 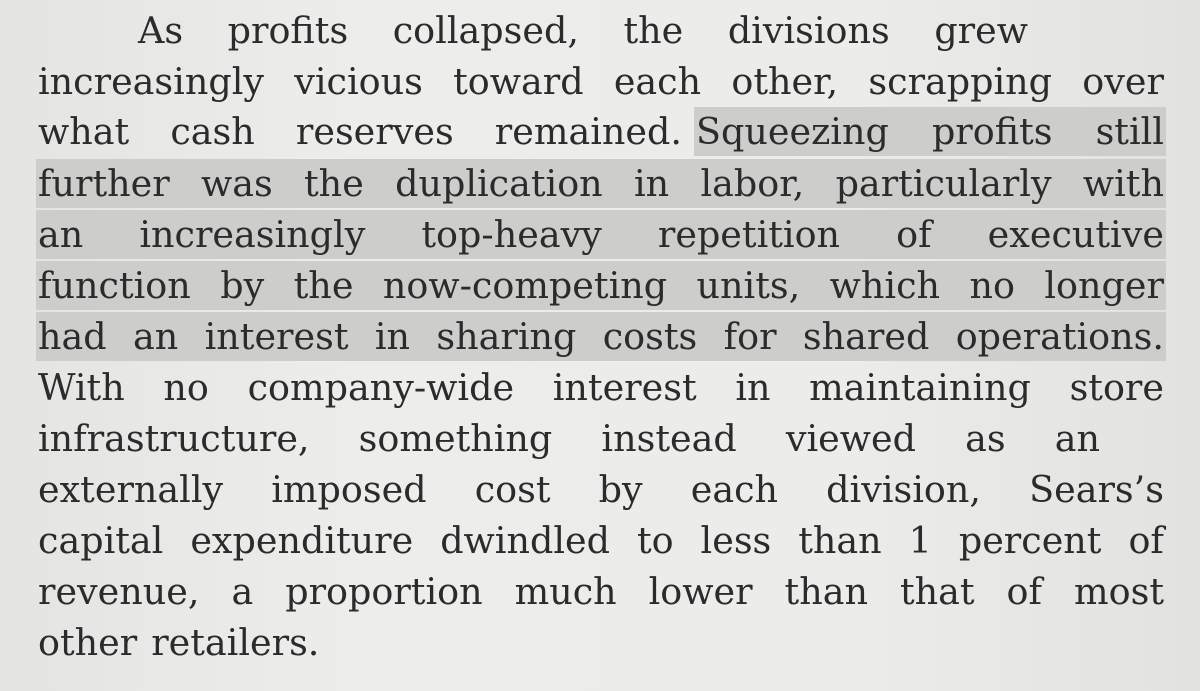 What do you see at coordinates (485, 30) in the screenshot?
I see `word: collapsed,` at bounding box center [485, 30].